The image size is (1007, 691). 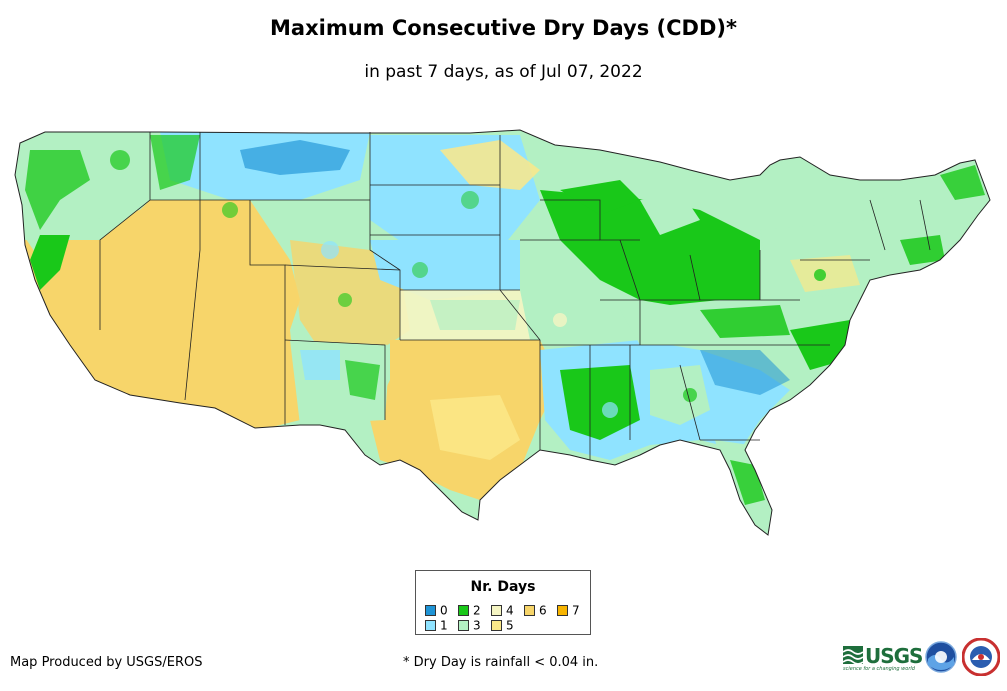 What do you see at coordinates (503, 602) in the screenshot?
I see `legend: Nr. Days 0 1 2 3 4 5 6 7` at bounding box center [503, 602].